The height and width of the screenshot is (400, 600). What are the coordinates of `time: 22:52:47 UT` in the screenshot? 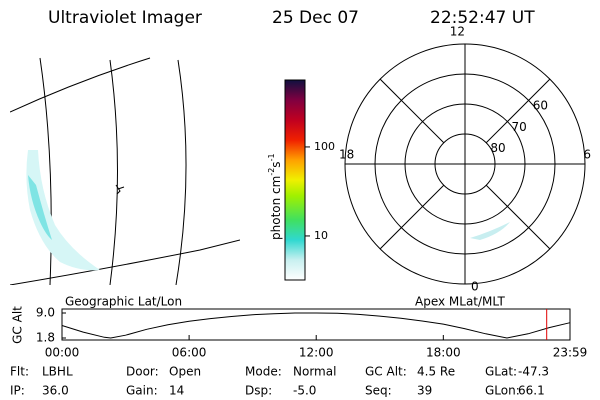 It's located at (482, 18).